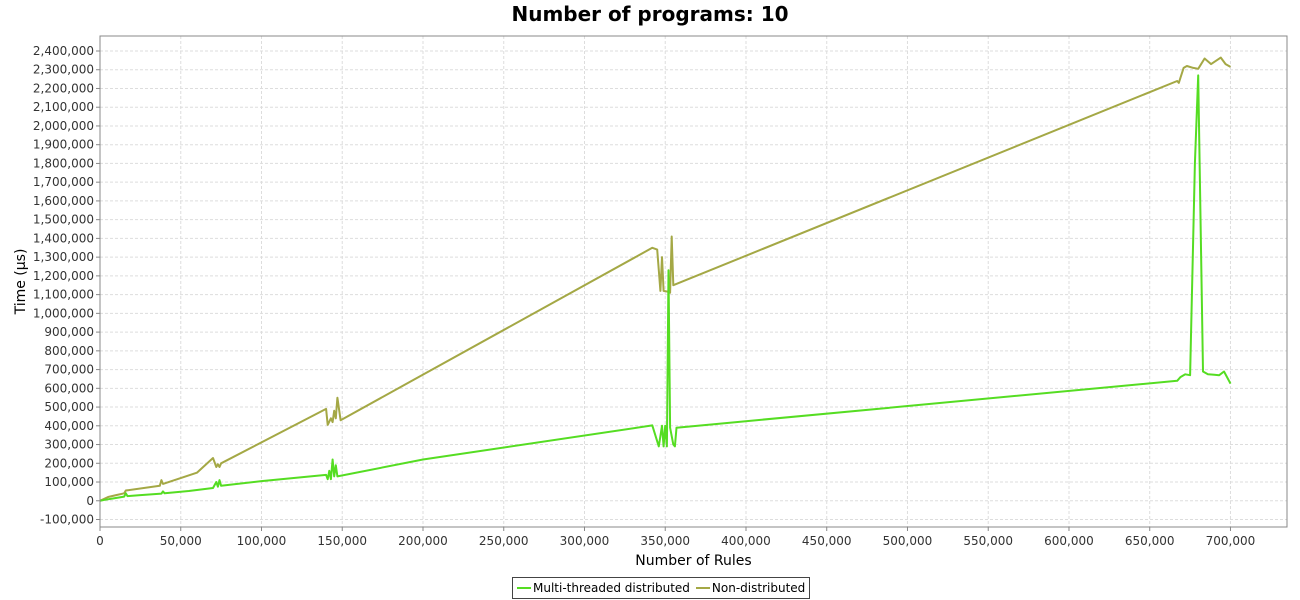 This screenshot has height=600, width=1300. Describe the element at coordinates (908, 541) in the screenshot. I see `x-tick-label: 500,000` at that location.